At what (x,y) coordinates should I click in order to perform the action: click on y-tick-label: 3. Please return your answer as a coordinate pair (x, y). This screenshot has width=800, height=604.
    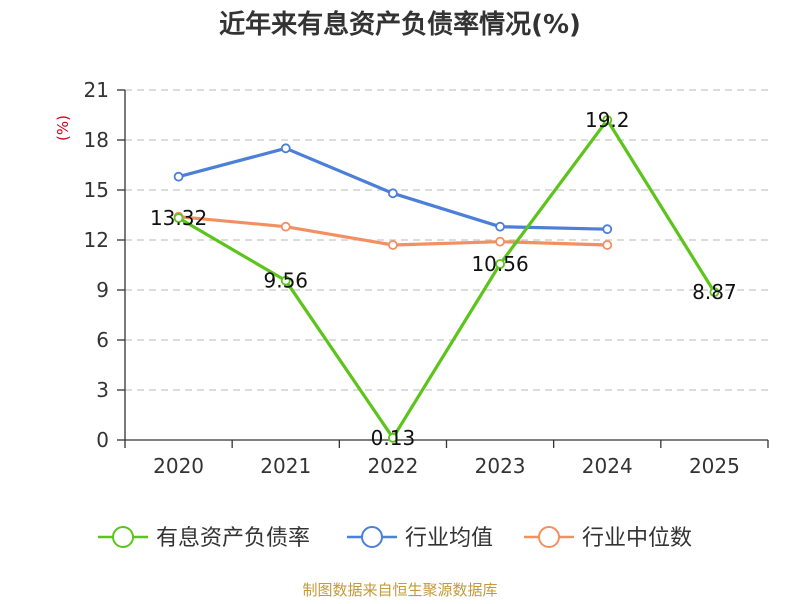
    Looking at the image, I should click on (102, 390).